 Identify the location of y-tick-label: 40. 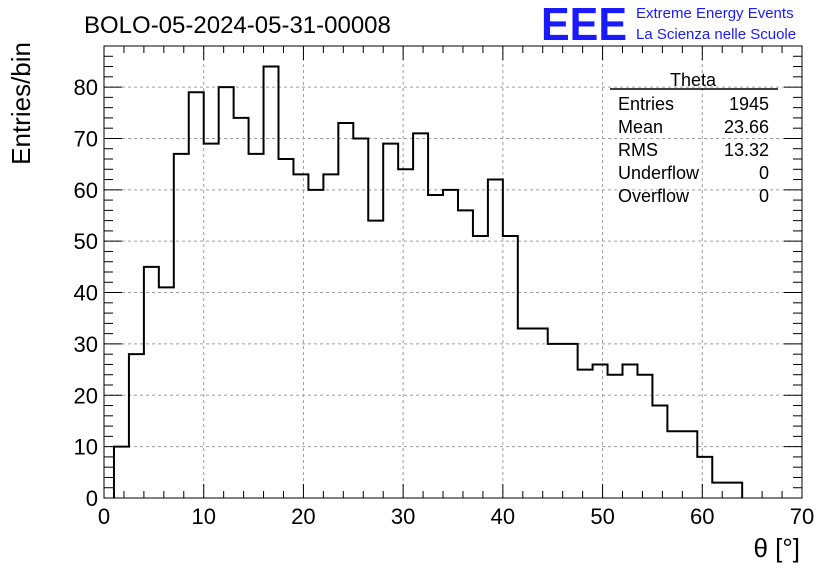
(86, 293).